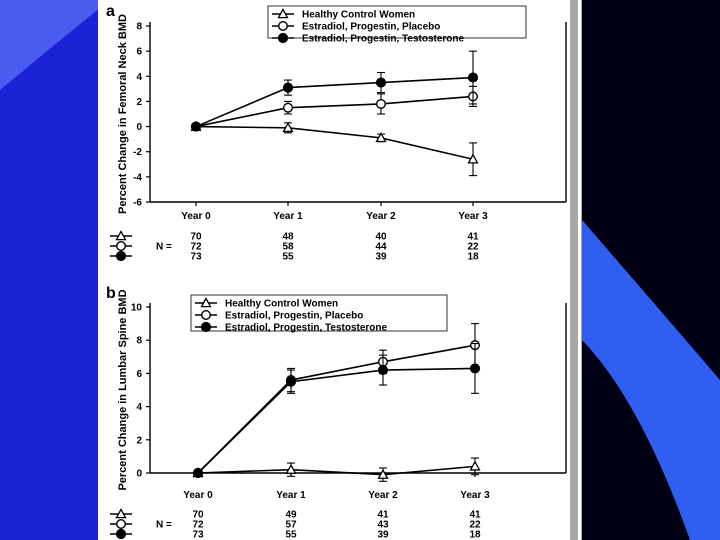 The image size is (720, 540). I want to click on n-value: 58, so click(288, 247).